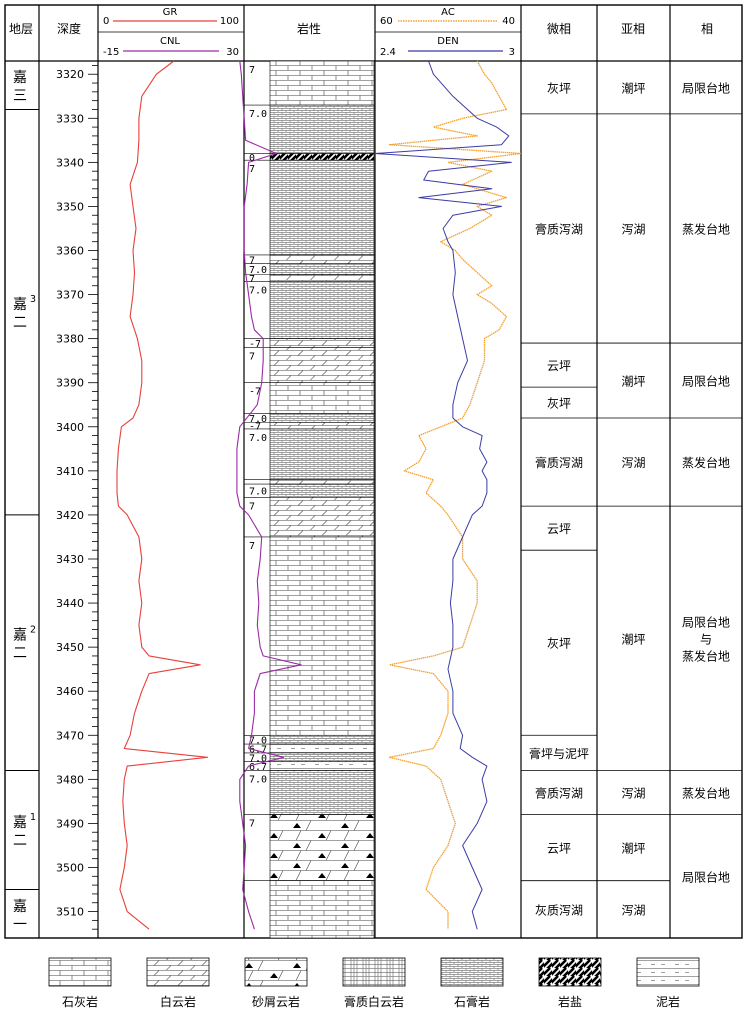 The image size is (748, 1012). What do you see at coordinates (70, 603) in the screenshot?
I see `depth-tick-label: 3440` at bounding box center [70, 603].